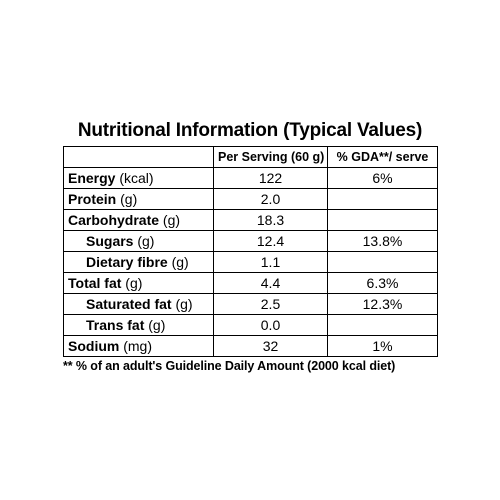  I want to click on nutrient-cell: Trans fat (g), so click(138, 325).